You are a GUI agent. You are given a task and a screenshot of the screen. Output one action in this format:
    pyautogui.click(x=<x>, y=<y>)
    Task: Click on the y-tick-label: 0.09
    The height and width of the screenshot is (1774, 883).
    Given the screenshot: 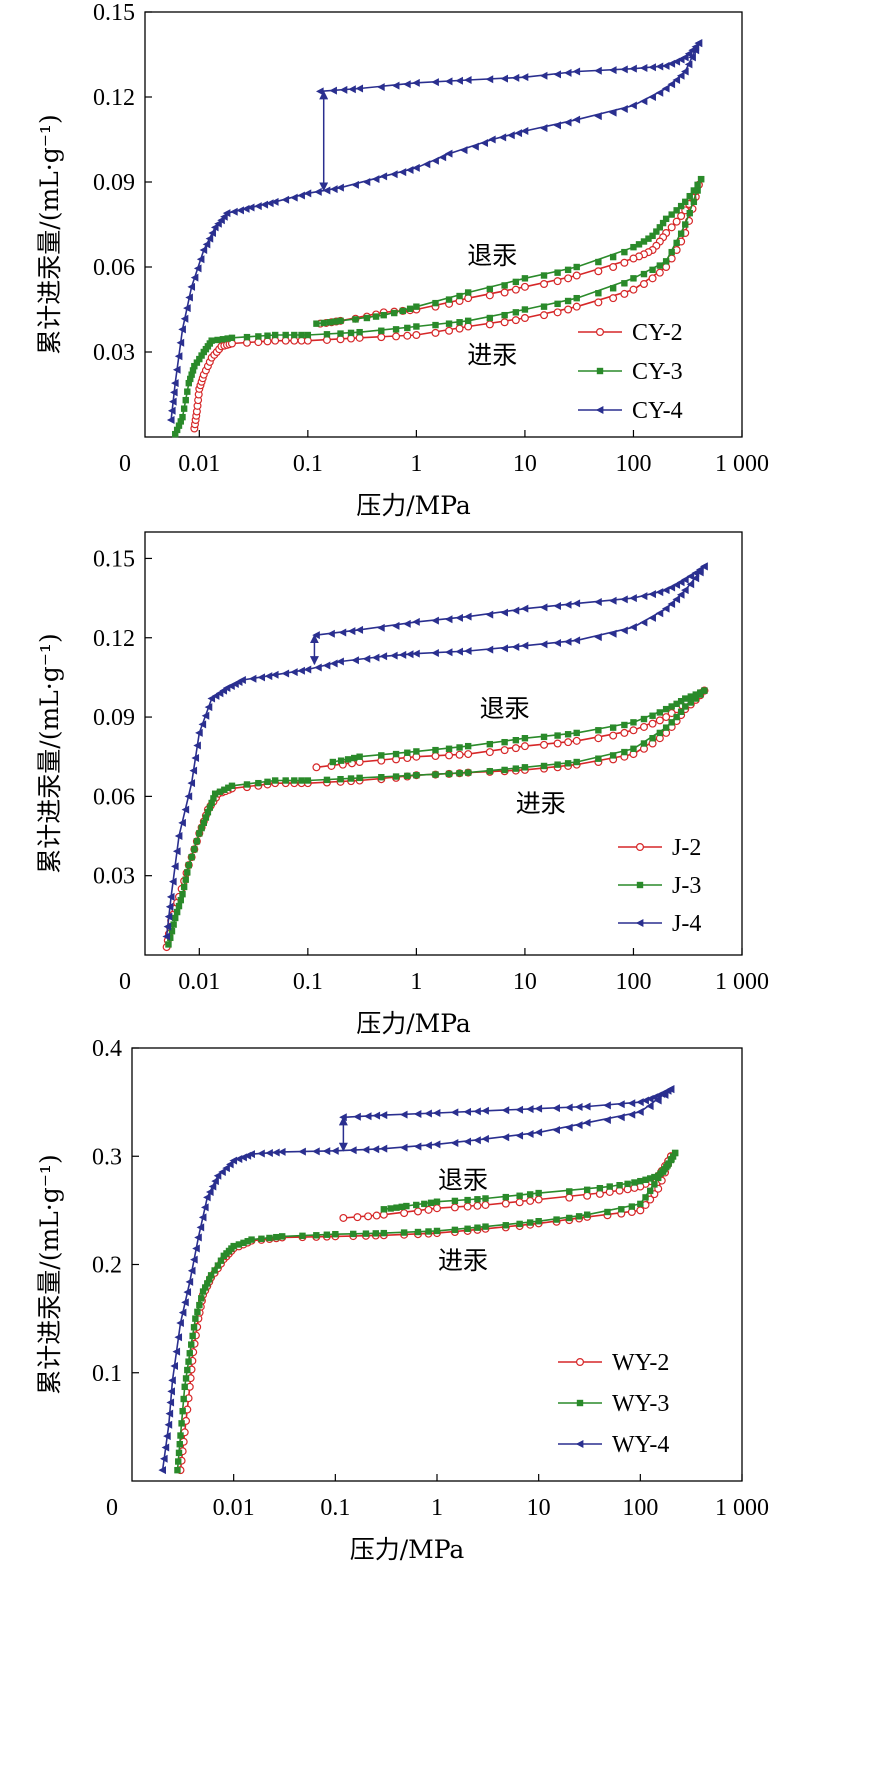 What is the action you would take?
    pyautogui.click(x=114, y=183)
    